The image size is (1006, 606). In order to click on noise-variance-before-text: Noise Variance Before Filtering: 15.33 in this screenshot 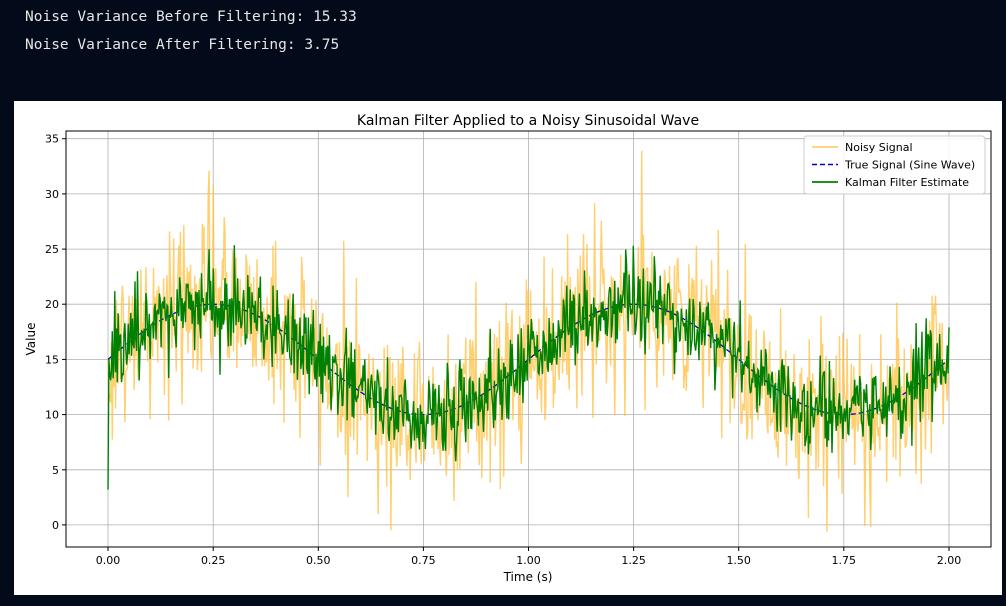, I will do `click(191, 17)`.